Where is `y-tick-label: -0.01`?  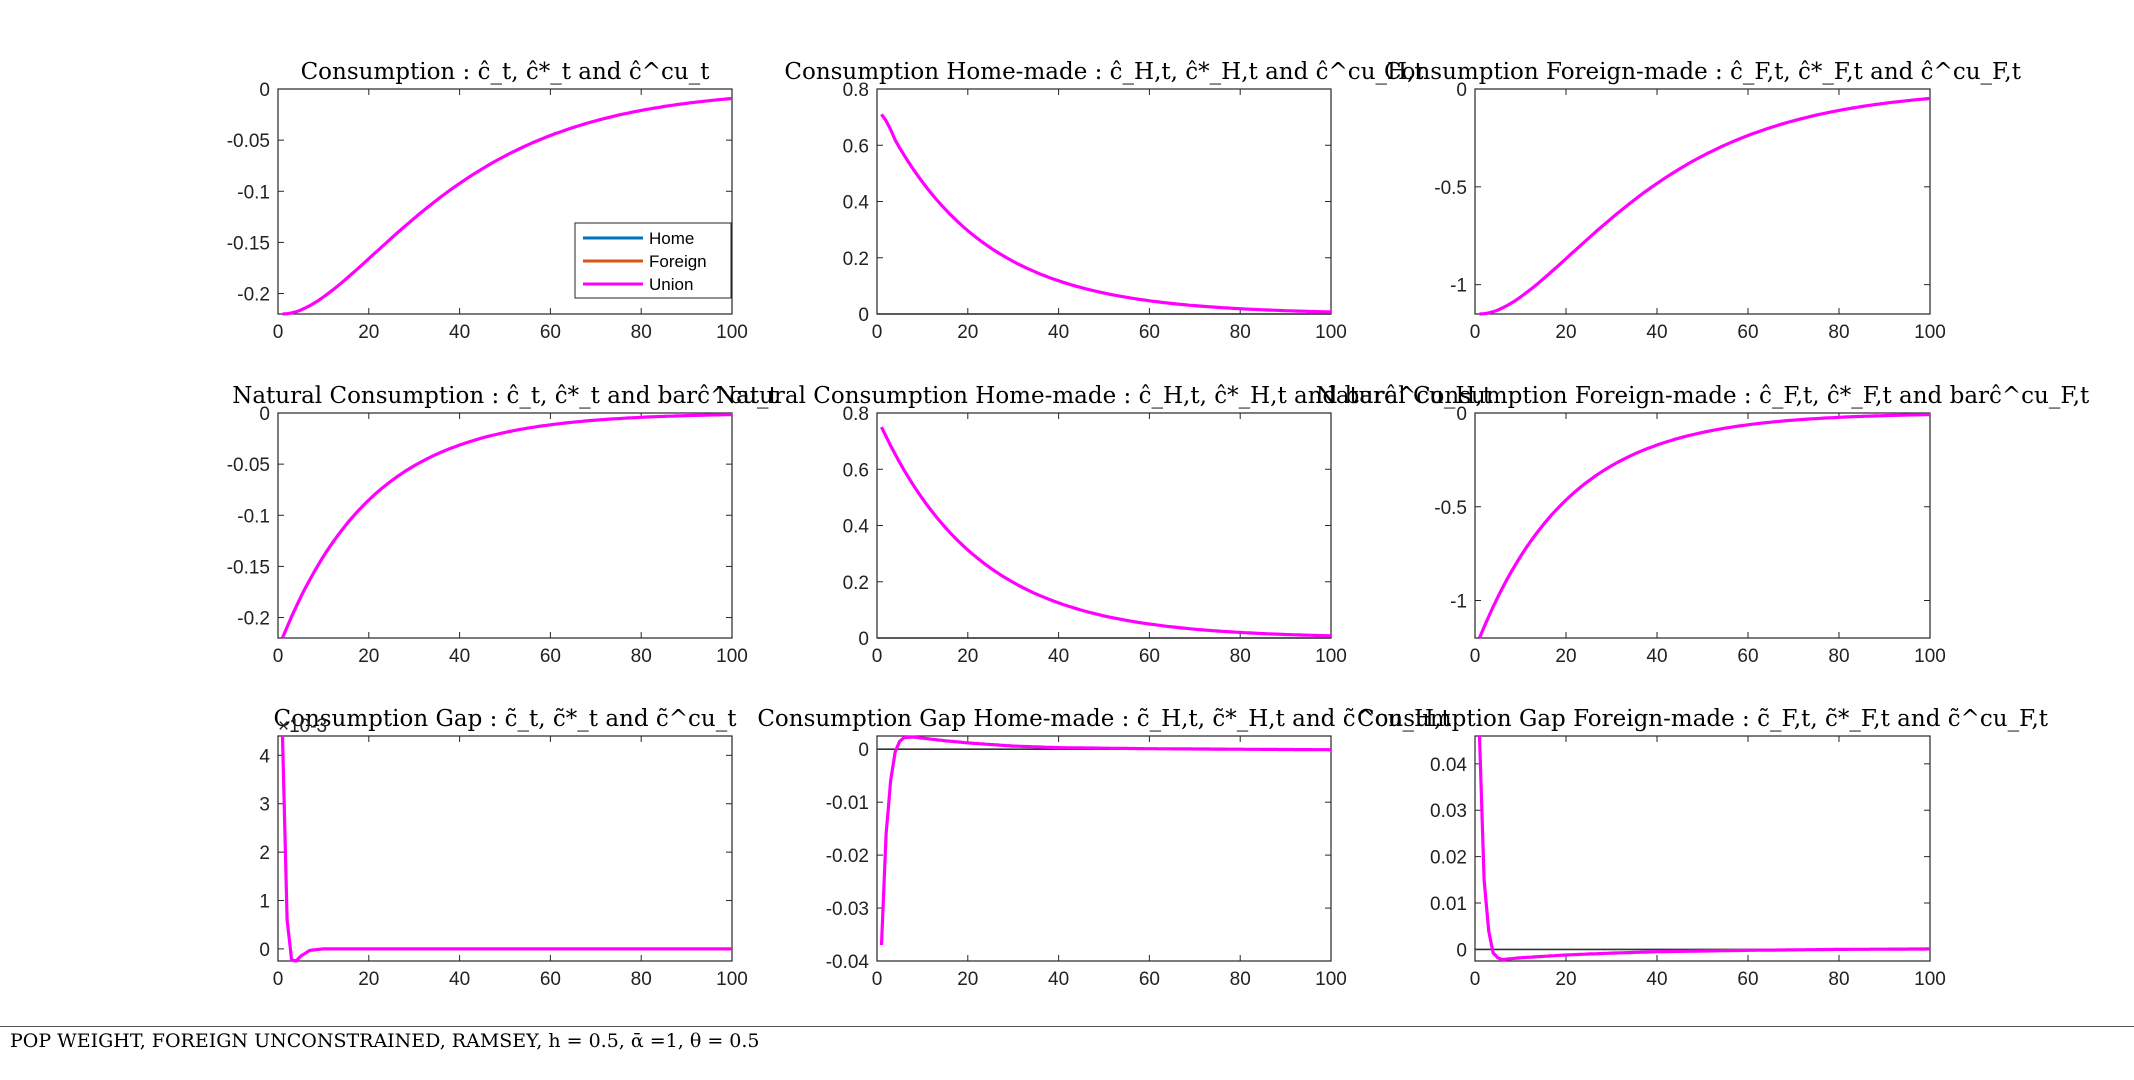 y-tick-label: -0.01 is located at coordinates (847, 803).